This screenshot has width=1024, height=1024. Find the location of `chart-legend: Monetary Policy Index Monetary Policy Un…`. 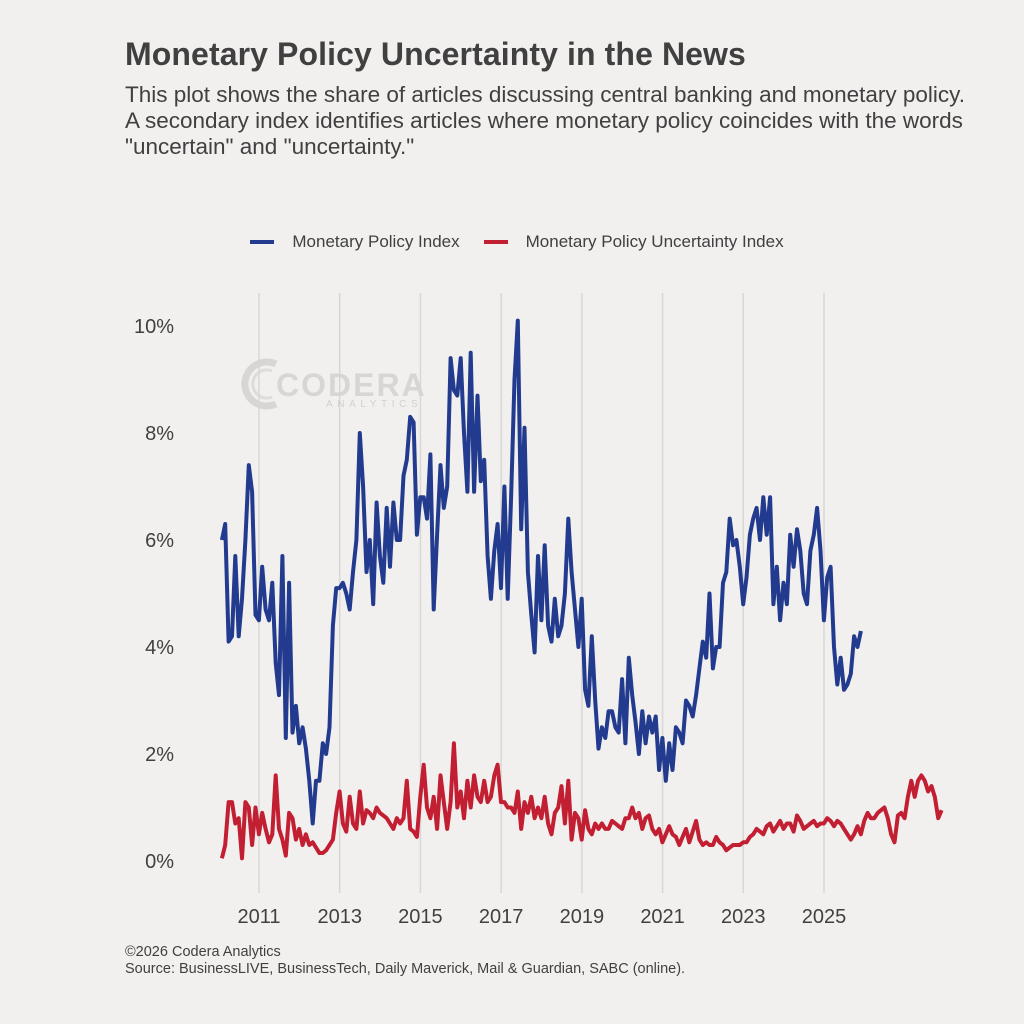

chart-legend: Monetary Policy Index Monetary Policy Un… is located at coordinates (512, 242).